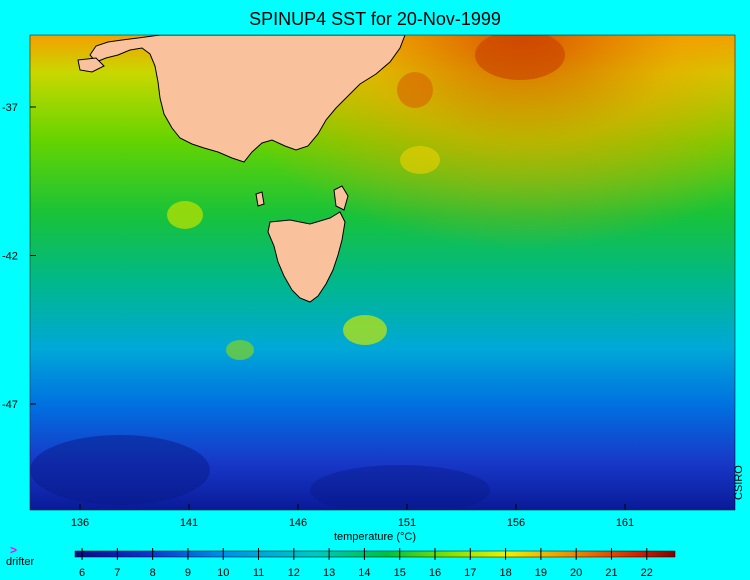 Image resolution: width=750 pixels, height=580 pixels. What do you see at coordinates (10, 257) in the screenshot?
I see `y-tick-label: -42` at bounding box center [10, 257].